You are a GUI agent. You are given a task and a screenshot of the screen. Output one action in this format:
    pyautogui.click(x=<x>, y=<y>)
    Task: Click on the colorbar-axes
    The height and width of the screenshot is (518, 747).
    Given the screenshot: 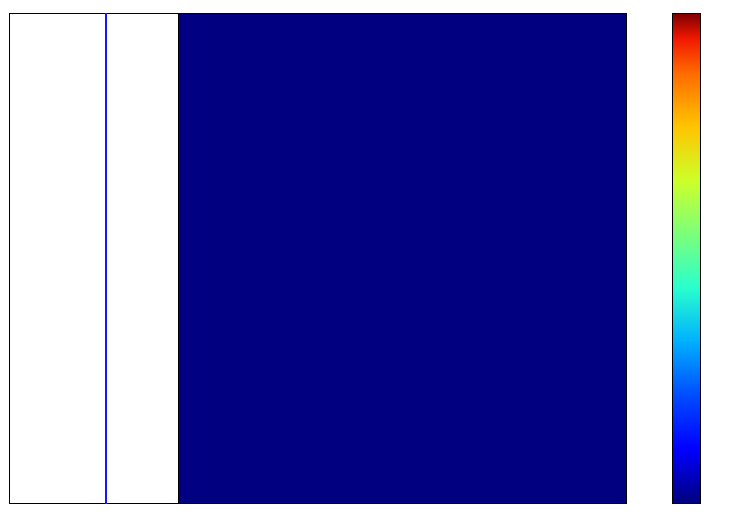 What is the action you would take?
    pyautogui.click(x=686, y=258)
    